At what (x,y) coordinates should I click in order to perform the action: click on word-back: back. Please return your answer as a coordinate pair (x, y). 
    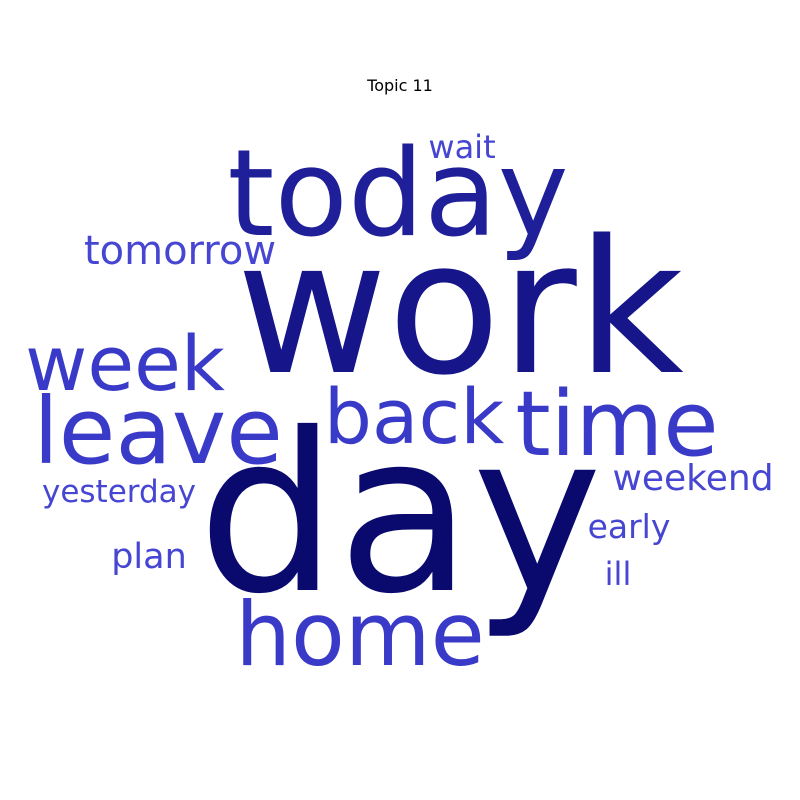
    Looking at the image, I should click on (414, 416).